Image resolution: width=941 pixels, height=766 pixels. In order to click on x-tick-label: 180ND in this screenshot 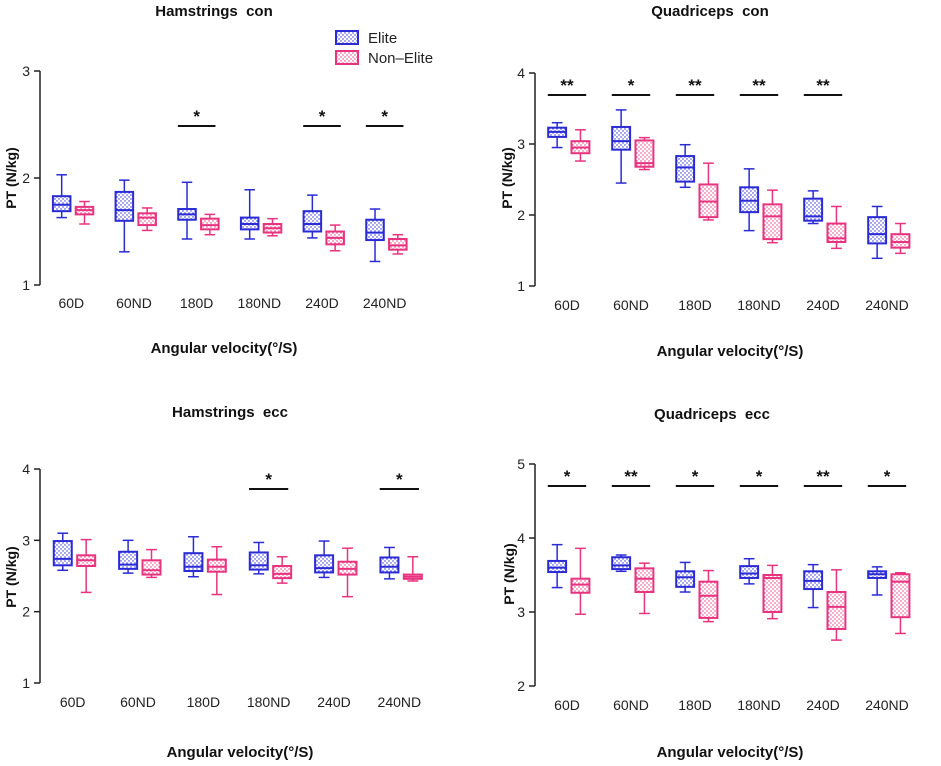, I will do `click(759, 705)`.